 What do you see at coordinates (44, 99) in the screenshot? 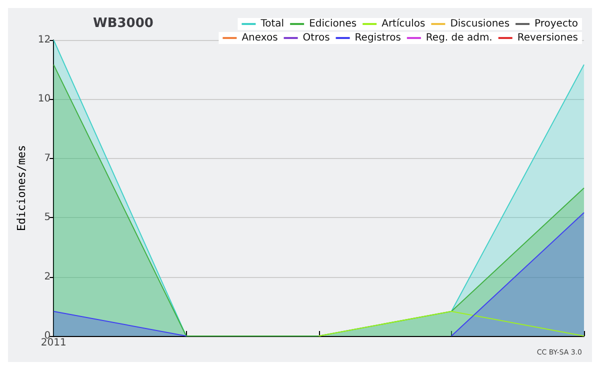
I see `y-tick-label: 10` at bounding box center [44, 99].